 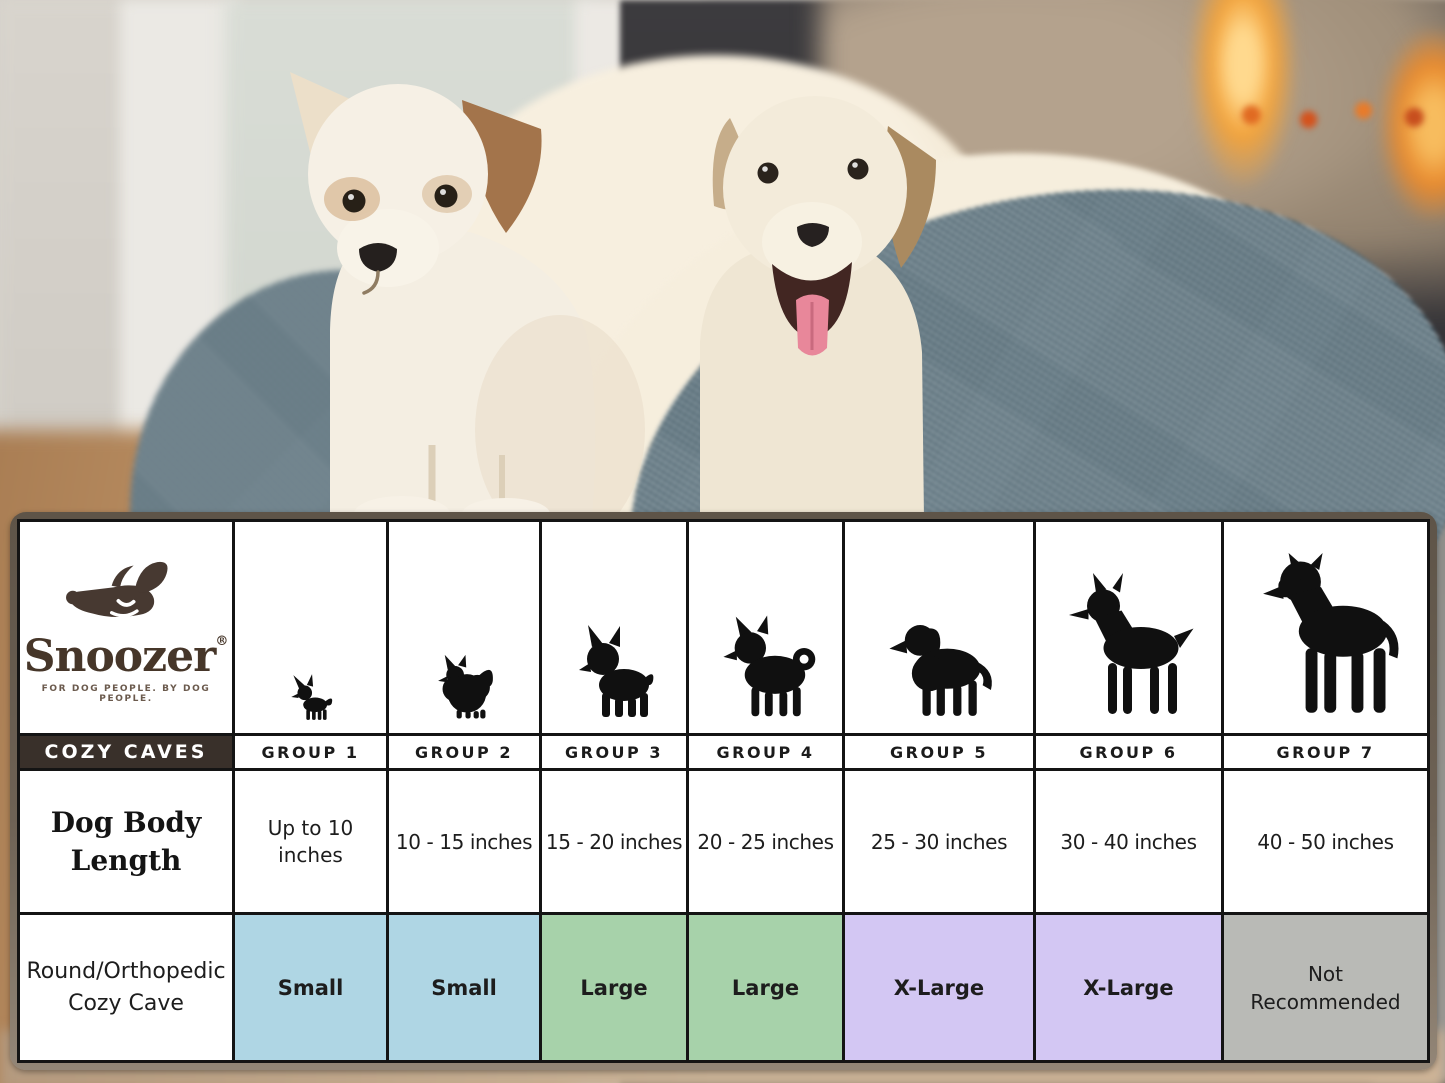 What do you see at coordinates (765, 841) in the screenshot?
I see `body-length-value: 20 - 25 inches` at bounding box center [765, 841].